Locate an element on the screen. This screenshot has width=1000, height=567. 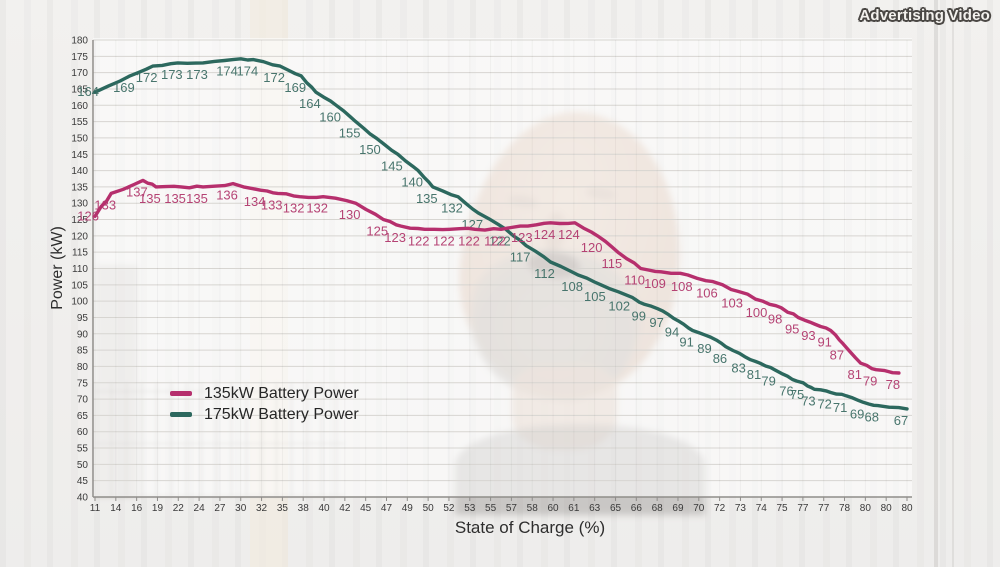
svg-text: 57 is located at coordinates (512, 508).